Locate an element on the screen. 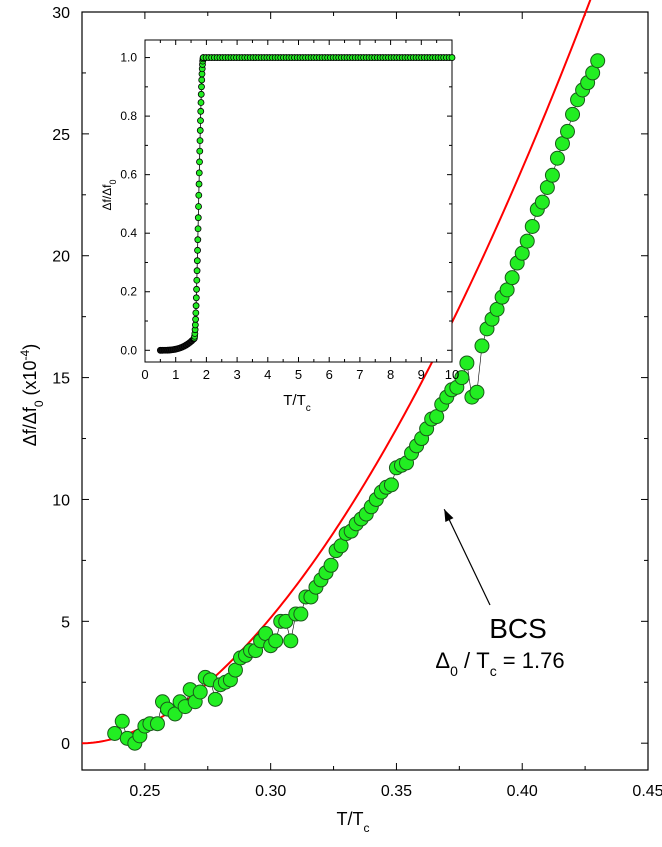 The image size is (662, 847). main-x-tick-label: 0.25 is located at coordinates (144, 791).